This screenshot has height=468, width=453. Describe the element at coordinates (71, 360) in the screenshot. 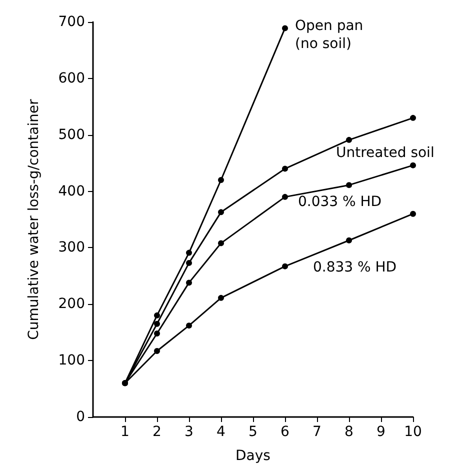

I see `y-tick-label: 100` at that location.